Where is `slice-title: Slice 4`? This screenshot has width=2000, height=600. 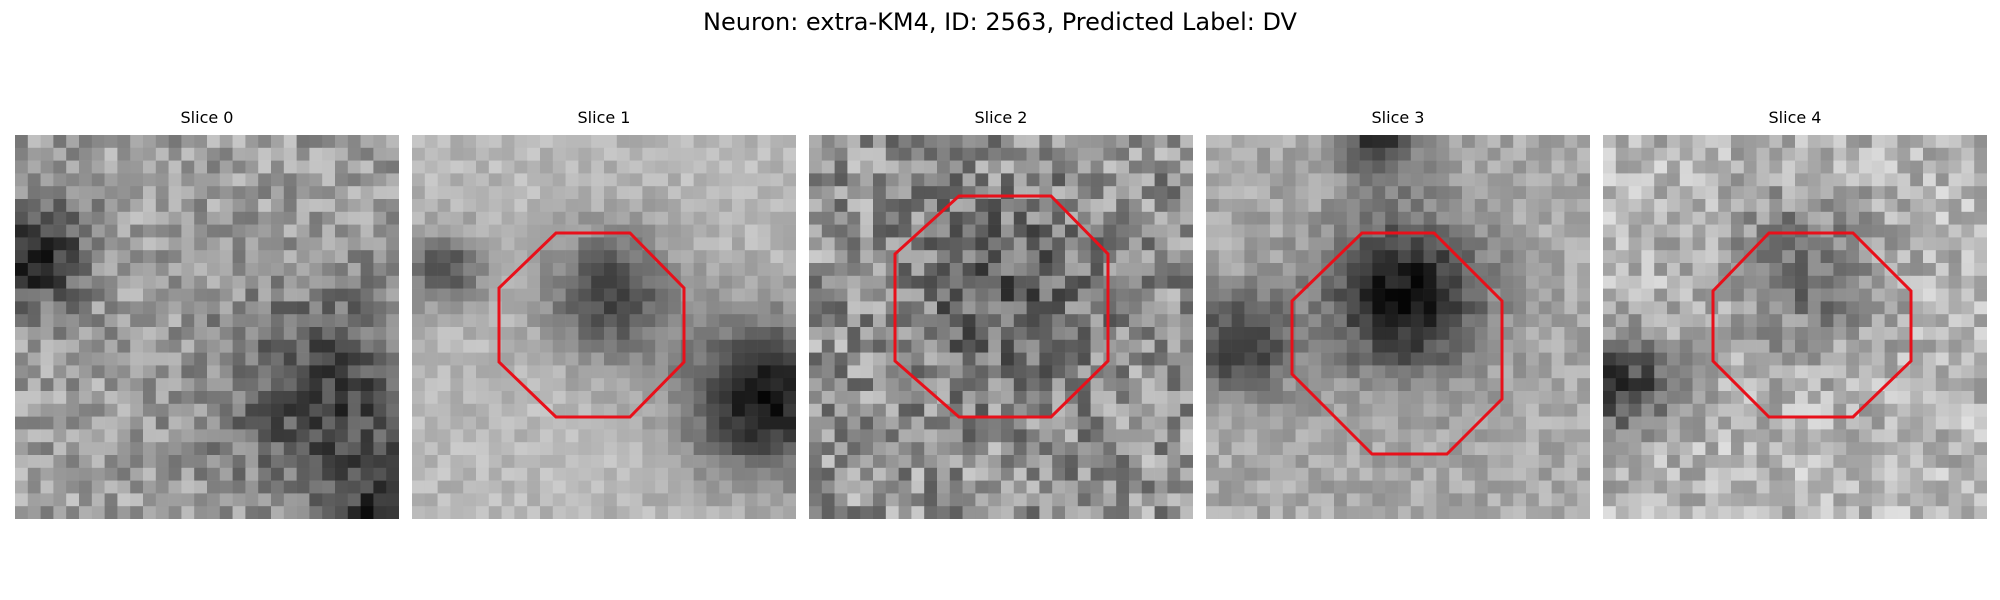 slice-title: Slice 4 is located at coordinates (1795, 117).